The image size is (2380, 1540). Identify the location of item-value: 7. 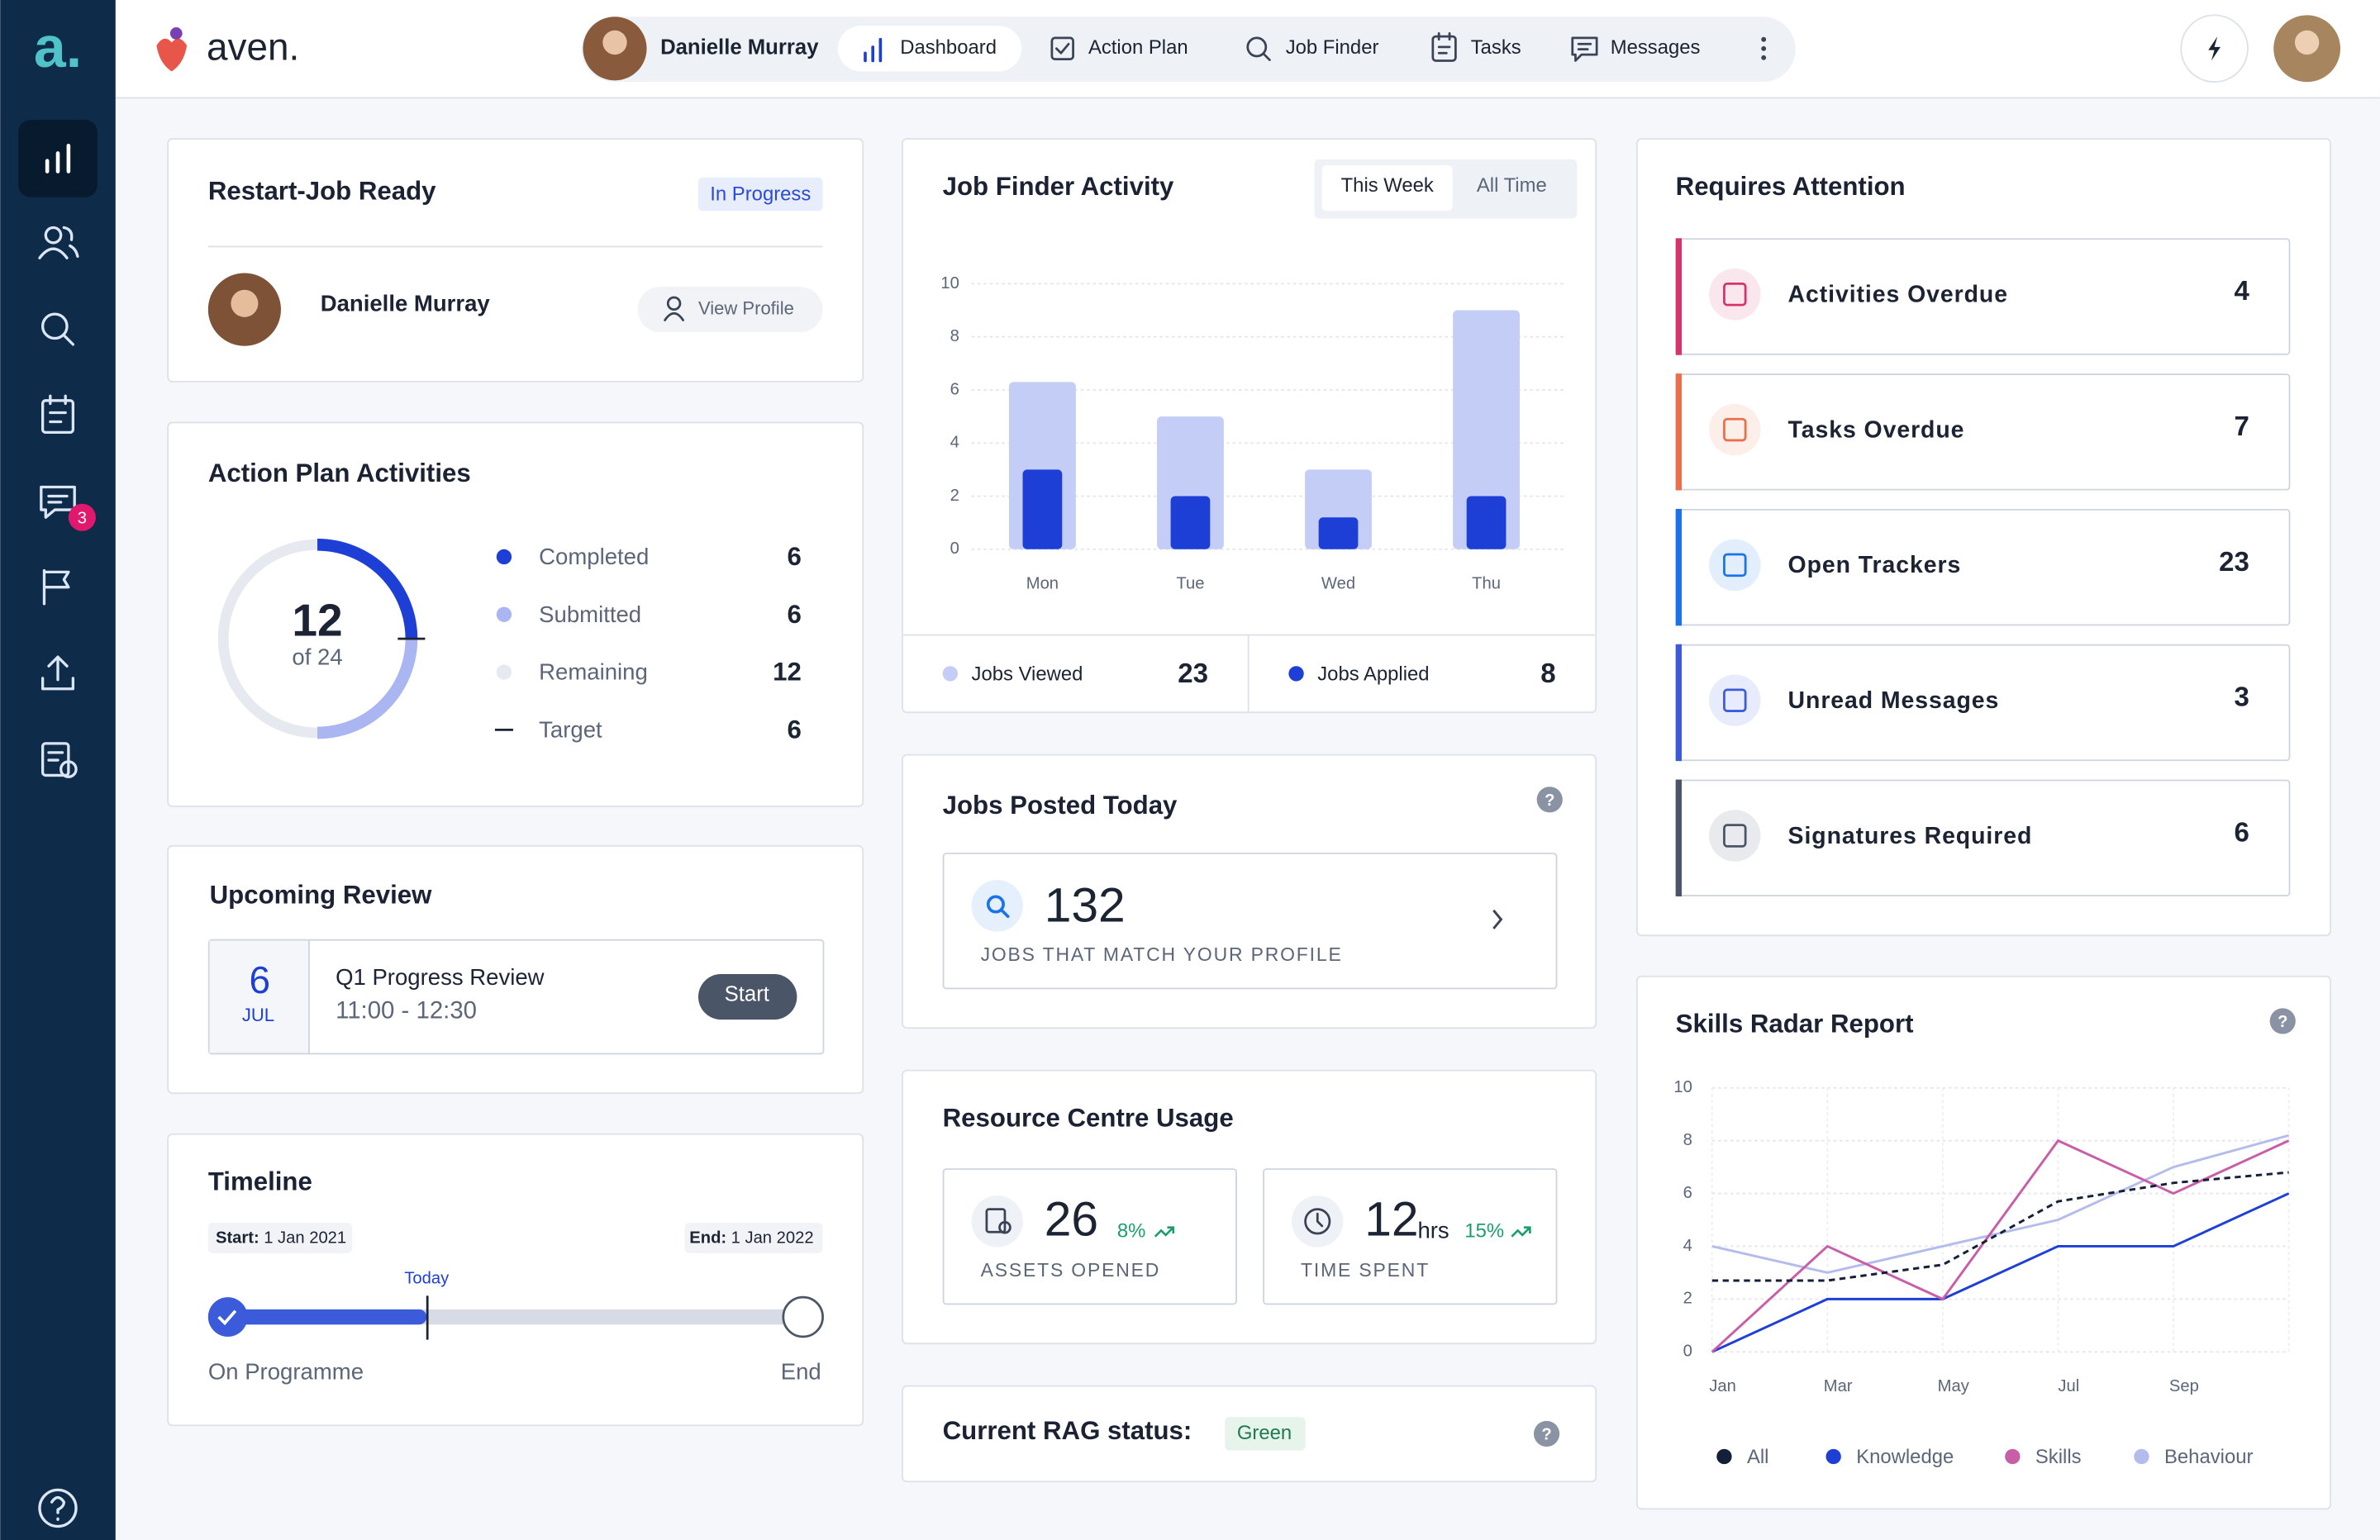
(2241, 426).